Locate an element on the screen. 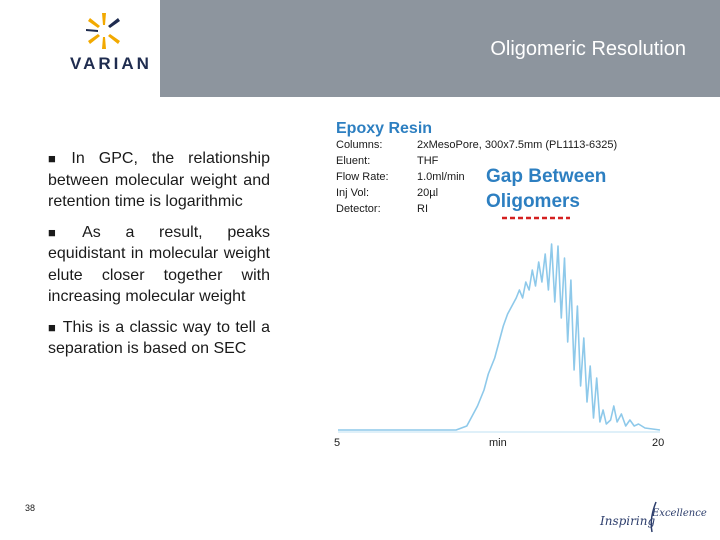  header-bar: Oligomeric Resolution is located at coordinates (440, 48).